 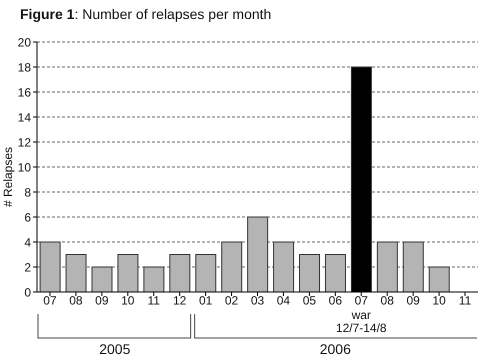 I want to click on y-tick-label: 8, so click(x=28, y=192).